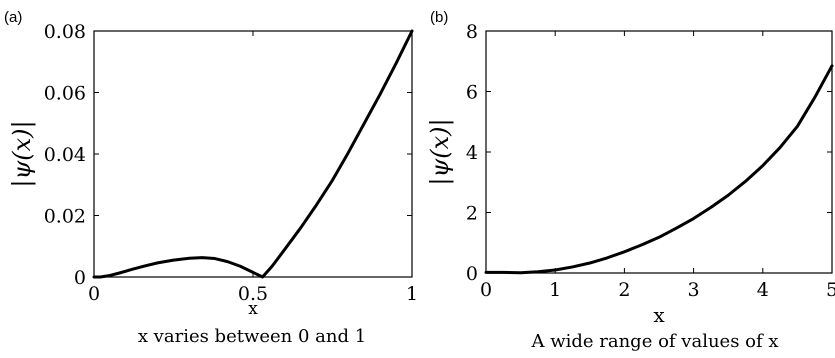 The width and height of the screenshot is (835, 358). I want to click on panel-b-y-axis-label: |ψ(x)|, so click(440, 151).